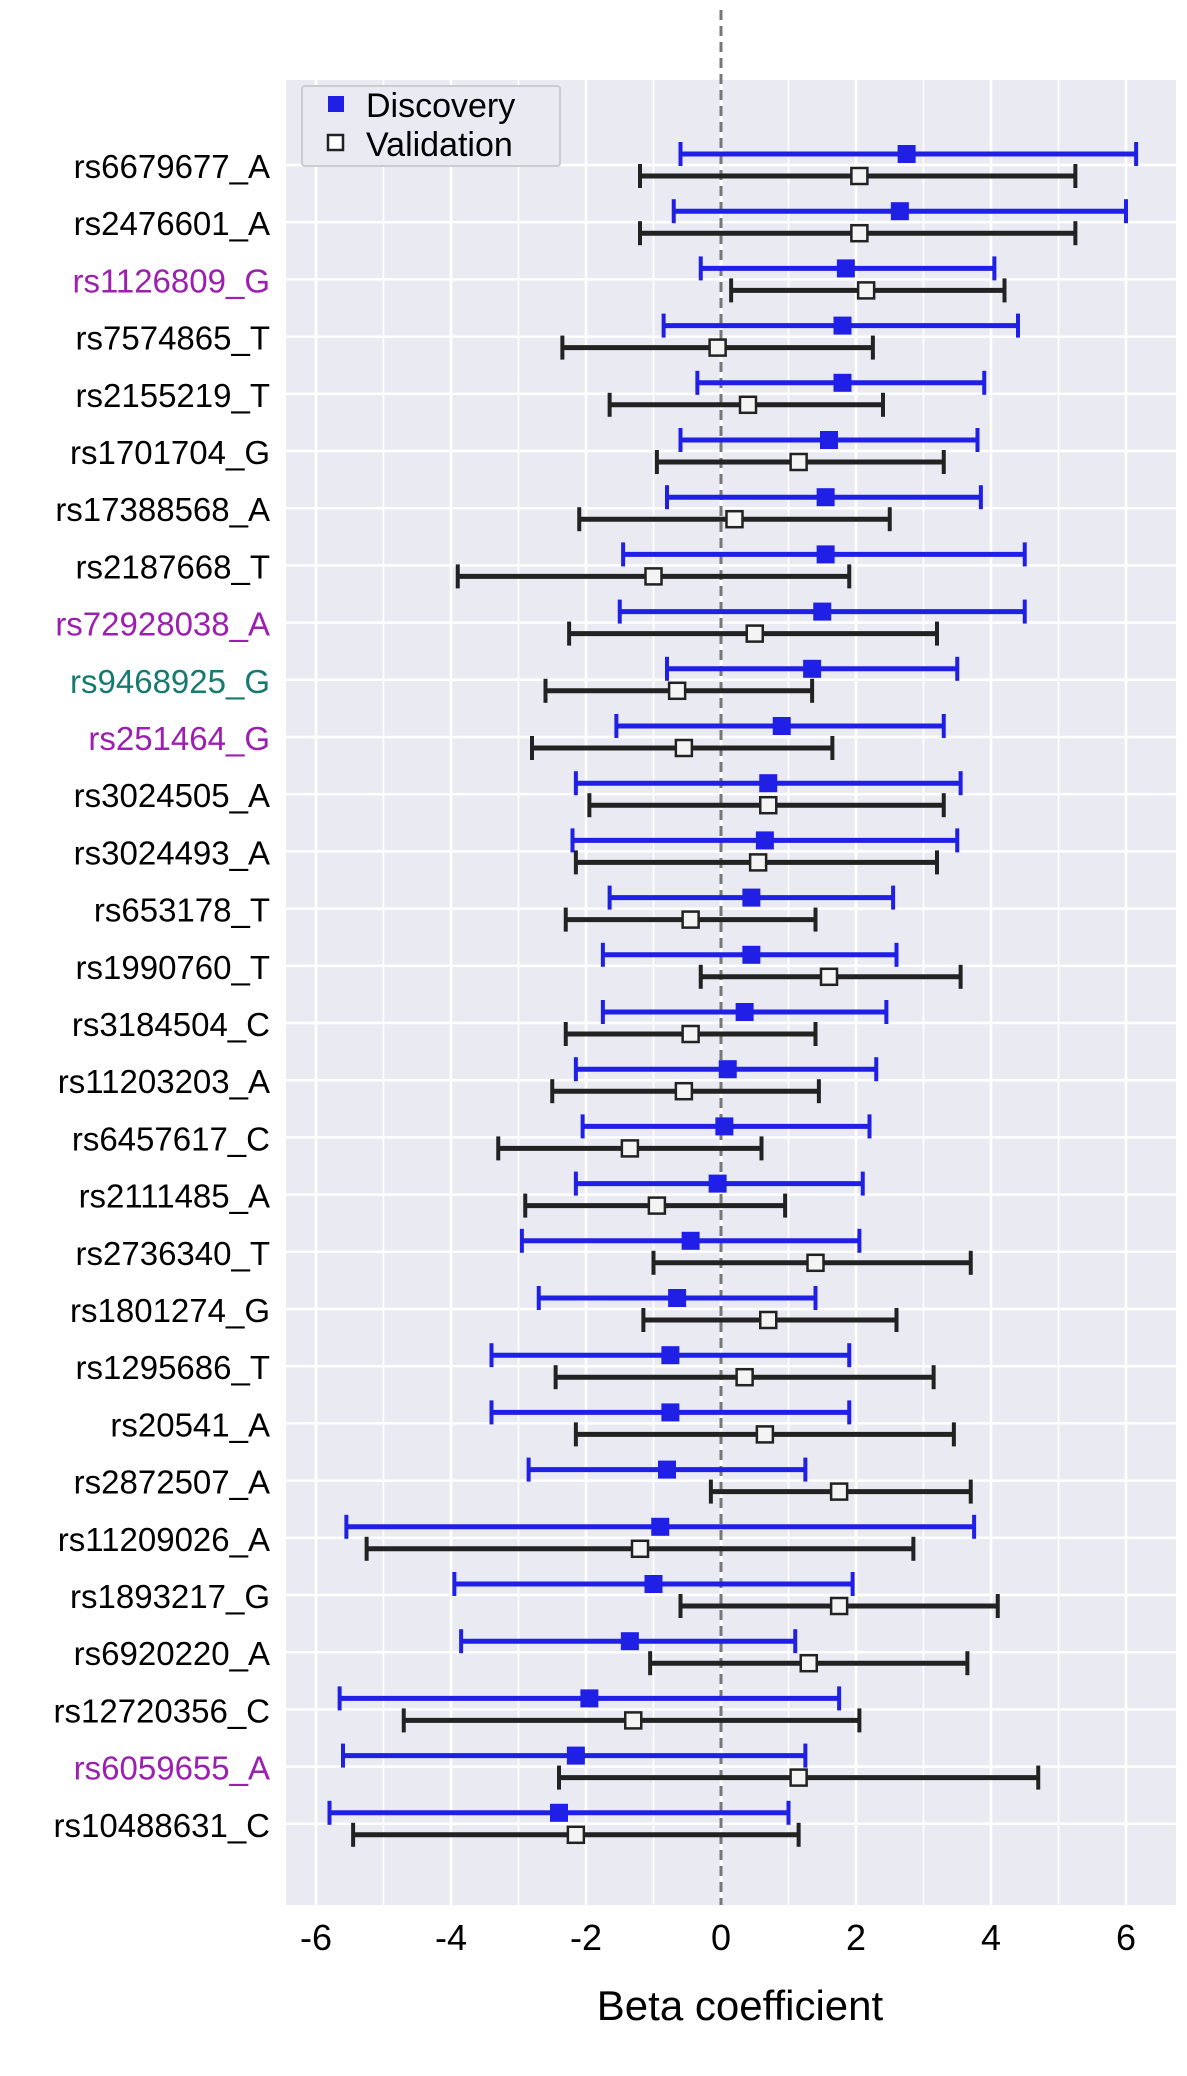 The image size is (1187, 2076). I want to click on legend: Discovery Validation, so click(431, 126).